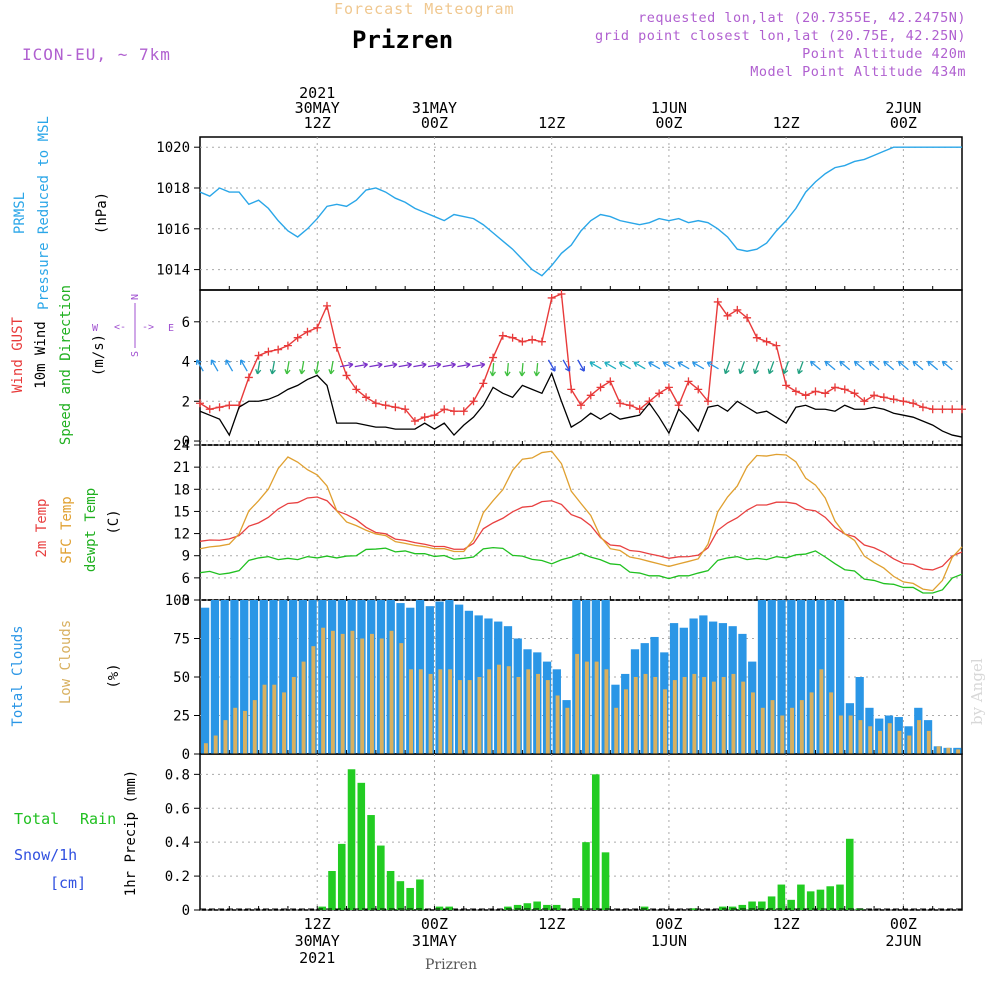  What do you see at coordinates (903, 108) in the screenshot?
I see `top-time-label: 2JUN` at bounding box center [903, 108].